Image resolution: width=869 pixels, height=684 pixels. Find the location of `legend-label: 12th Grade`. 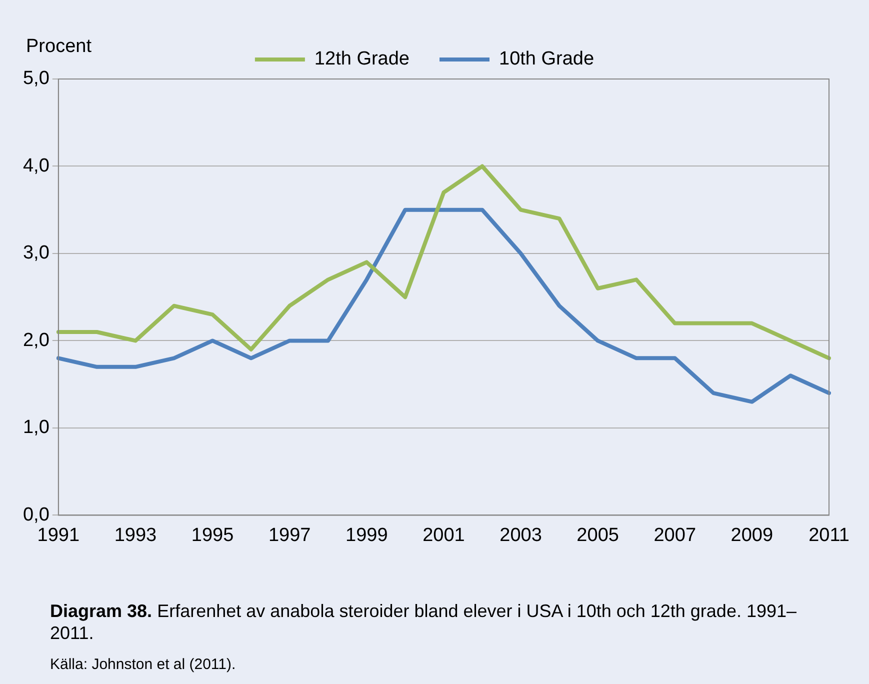

legend-label: 12th Grade is located at coordinates (362, 59).